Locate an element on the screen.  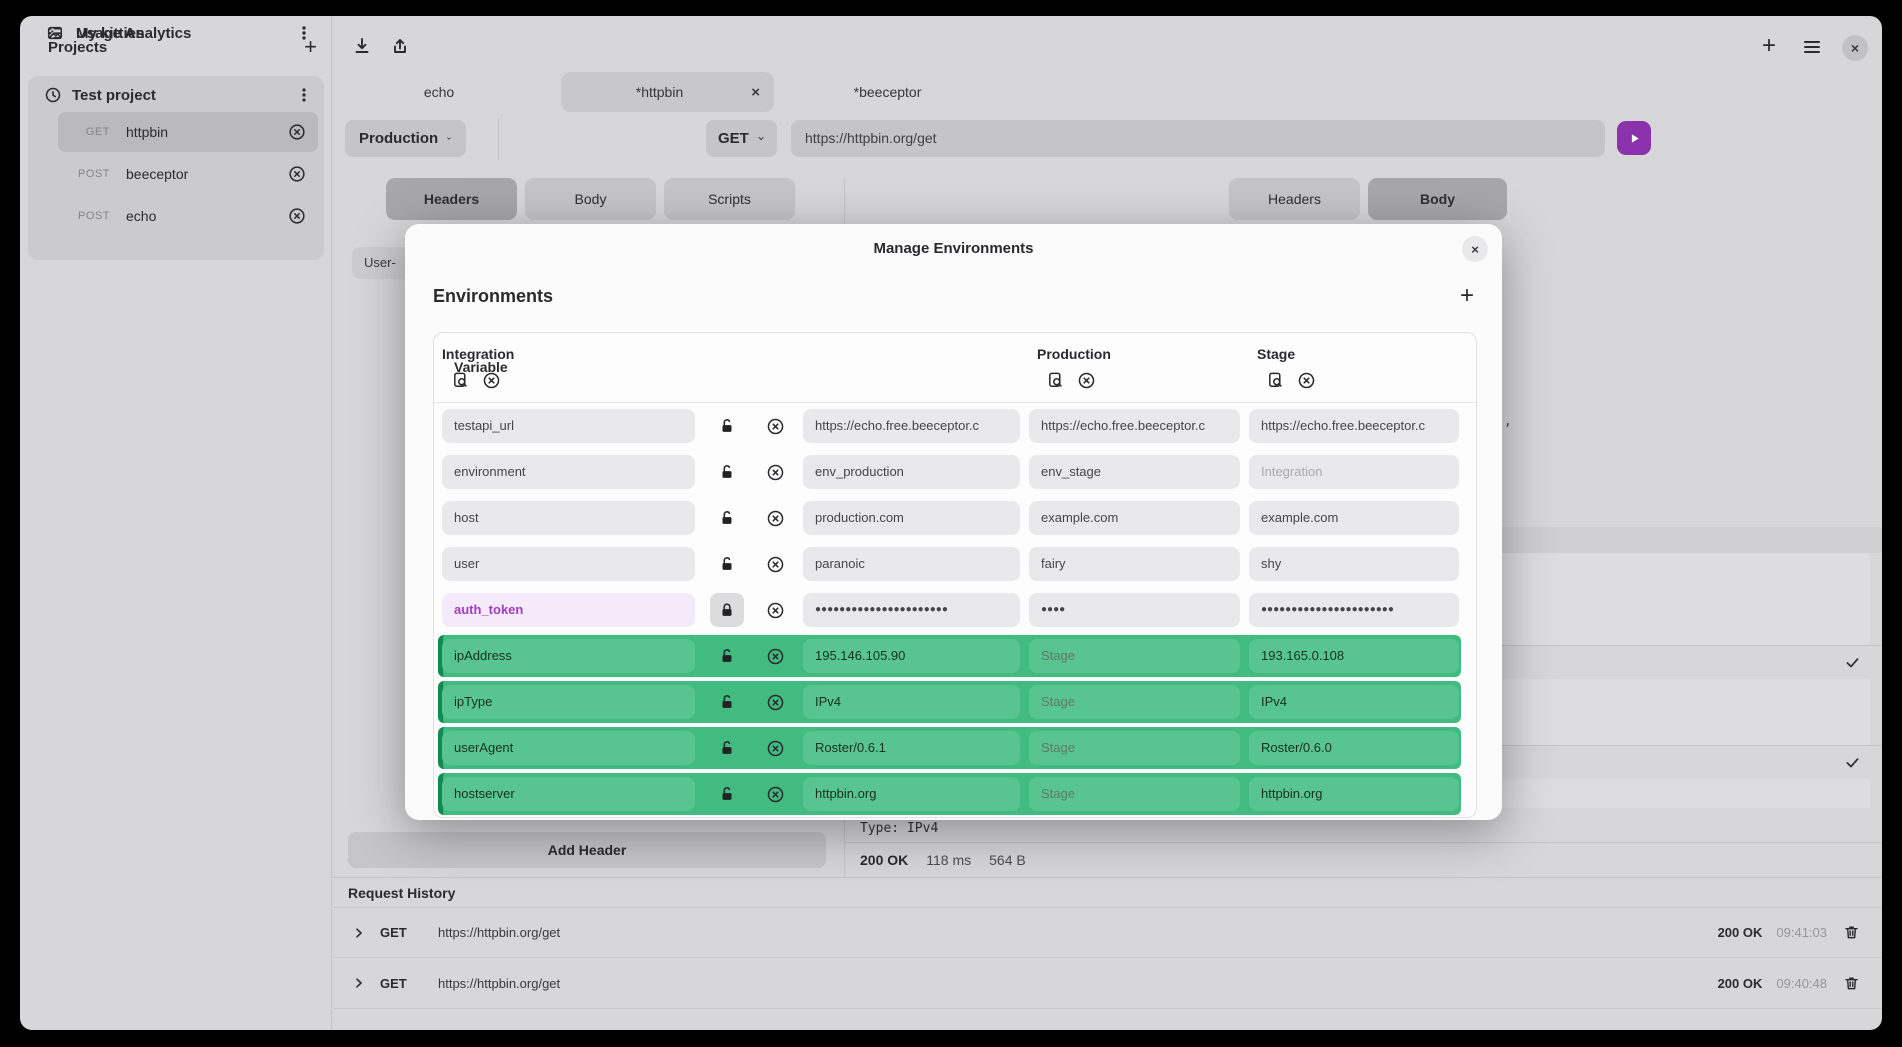
request-item: POST echo is located at coordinates (188, 216).